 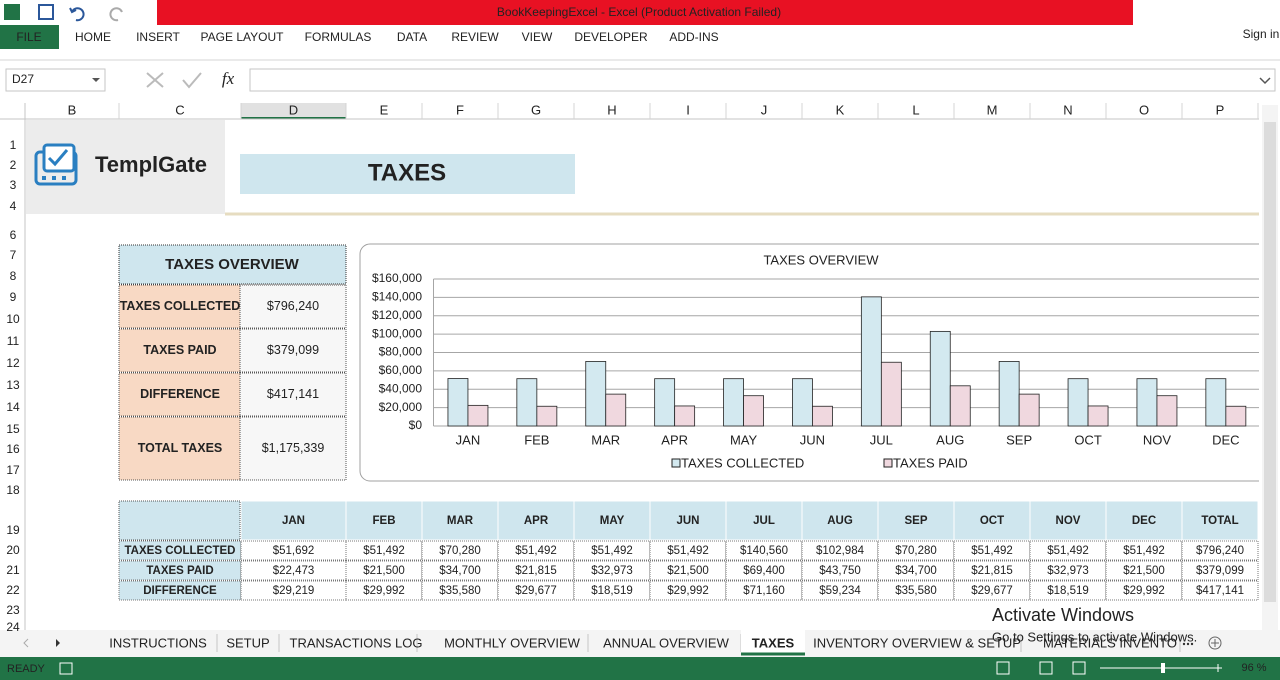 What do you see at coordinates (915, 109) in the screenshot?
I see `column-header: L` at bounding box center [915, 109].